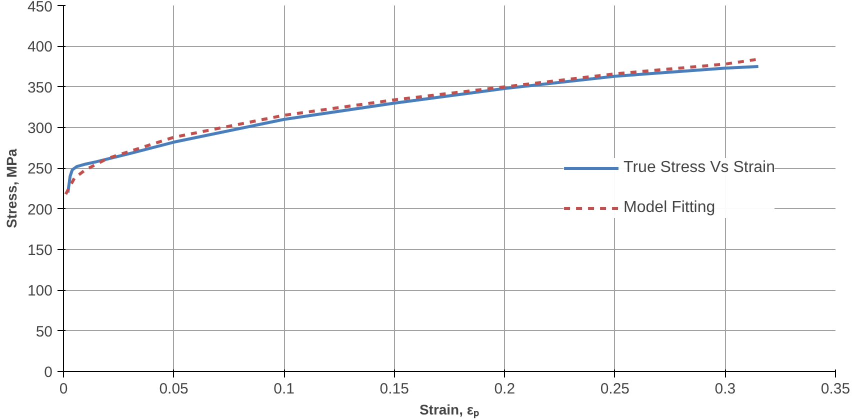  What do you see at coordinates (449, 410) in the screenshot?
I see `x-axis-title: Strain, εₚ` at bounding box center [449, 410].